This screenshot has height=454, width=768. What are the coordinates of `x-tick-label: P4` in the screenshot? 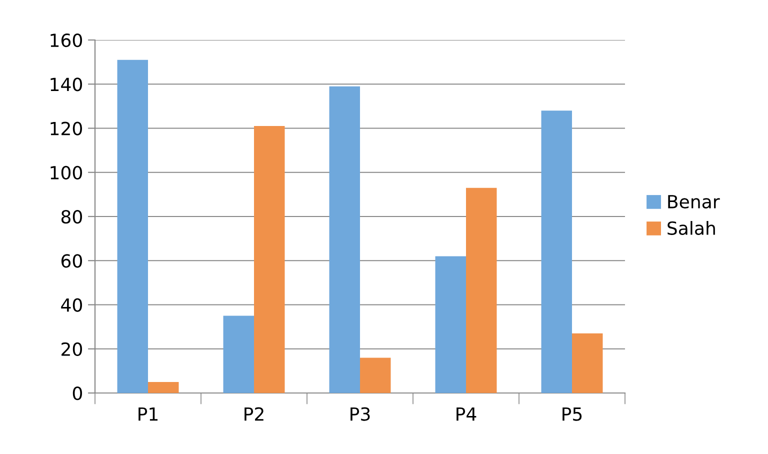 It's located at (466, 414).